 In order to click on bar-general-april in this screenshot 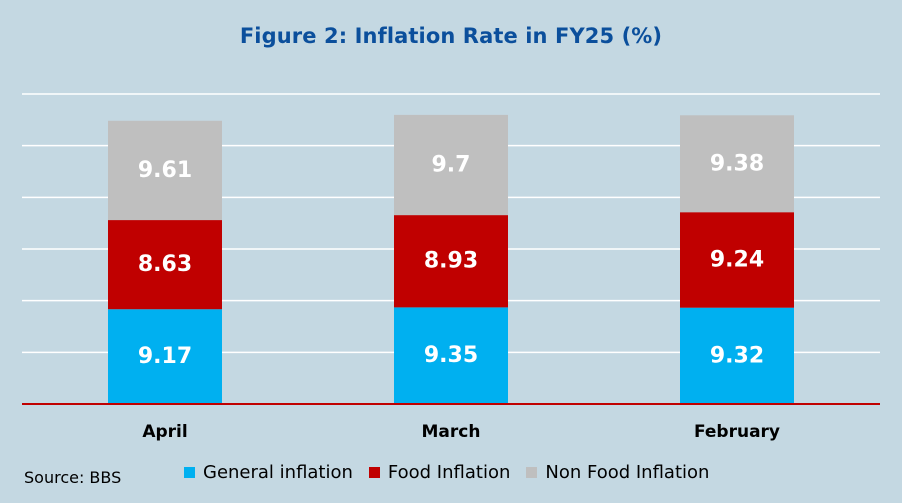, I will do `click(165, 356)`.